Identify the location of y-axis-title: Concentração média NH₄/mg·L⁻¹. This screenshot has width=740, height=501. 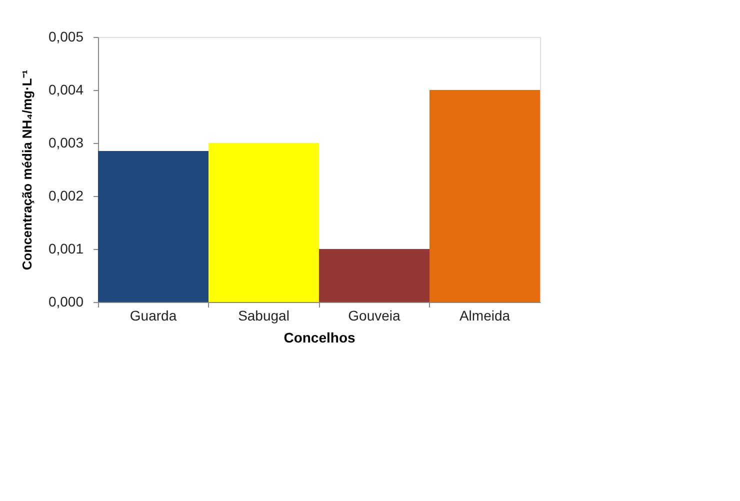
(26, 170).